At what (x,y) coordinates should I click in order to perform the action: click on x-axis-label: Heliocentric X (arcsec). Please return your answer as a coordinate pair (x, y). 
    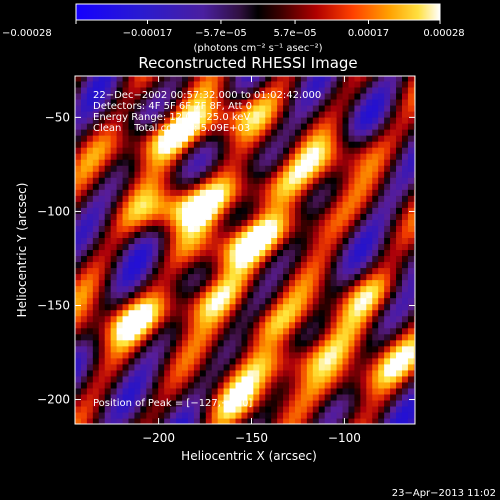
    Looking at the image, I should click on (249, 456).